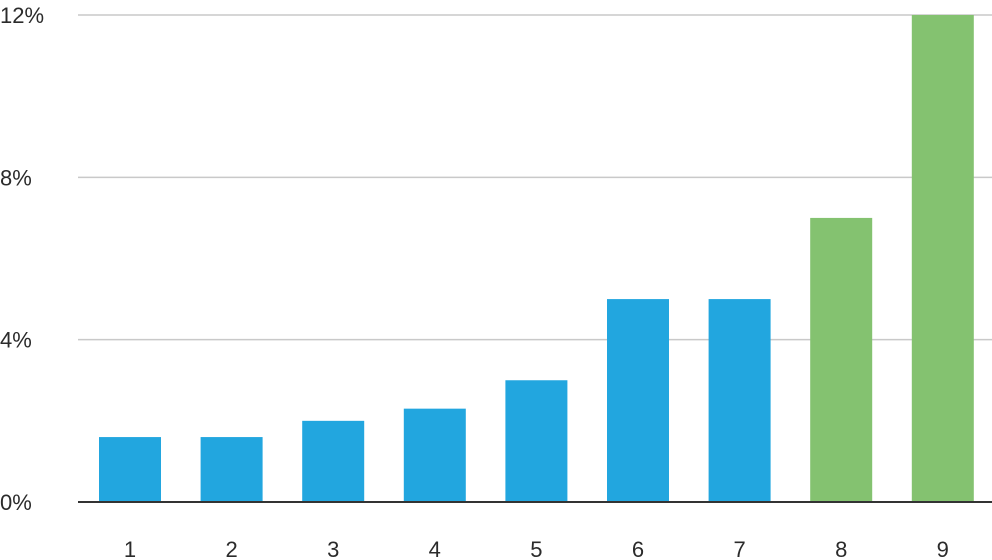 Image resolution: width=992 pixels, height=560 pixels. Describe the element at coordinates (16, 340) in the screenshot. I see `y-tick-label-4: 4%` at that location.